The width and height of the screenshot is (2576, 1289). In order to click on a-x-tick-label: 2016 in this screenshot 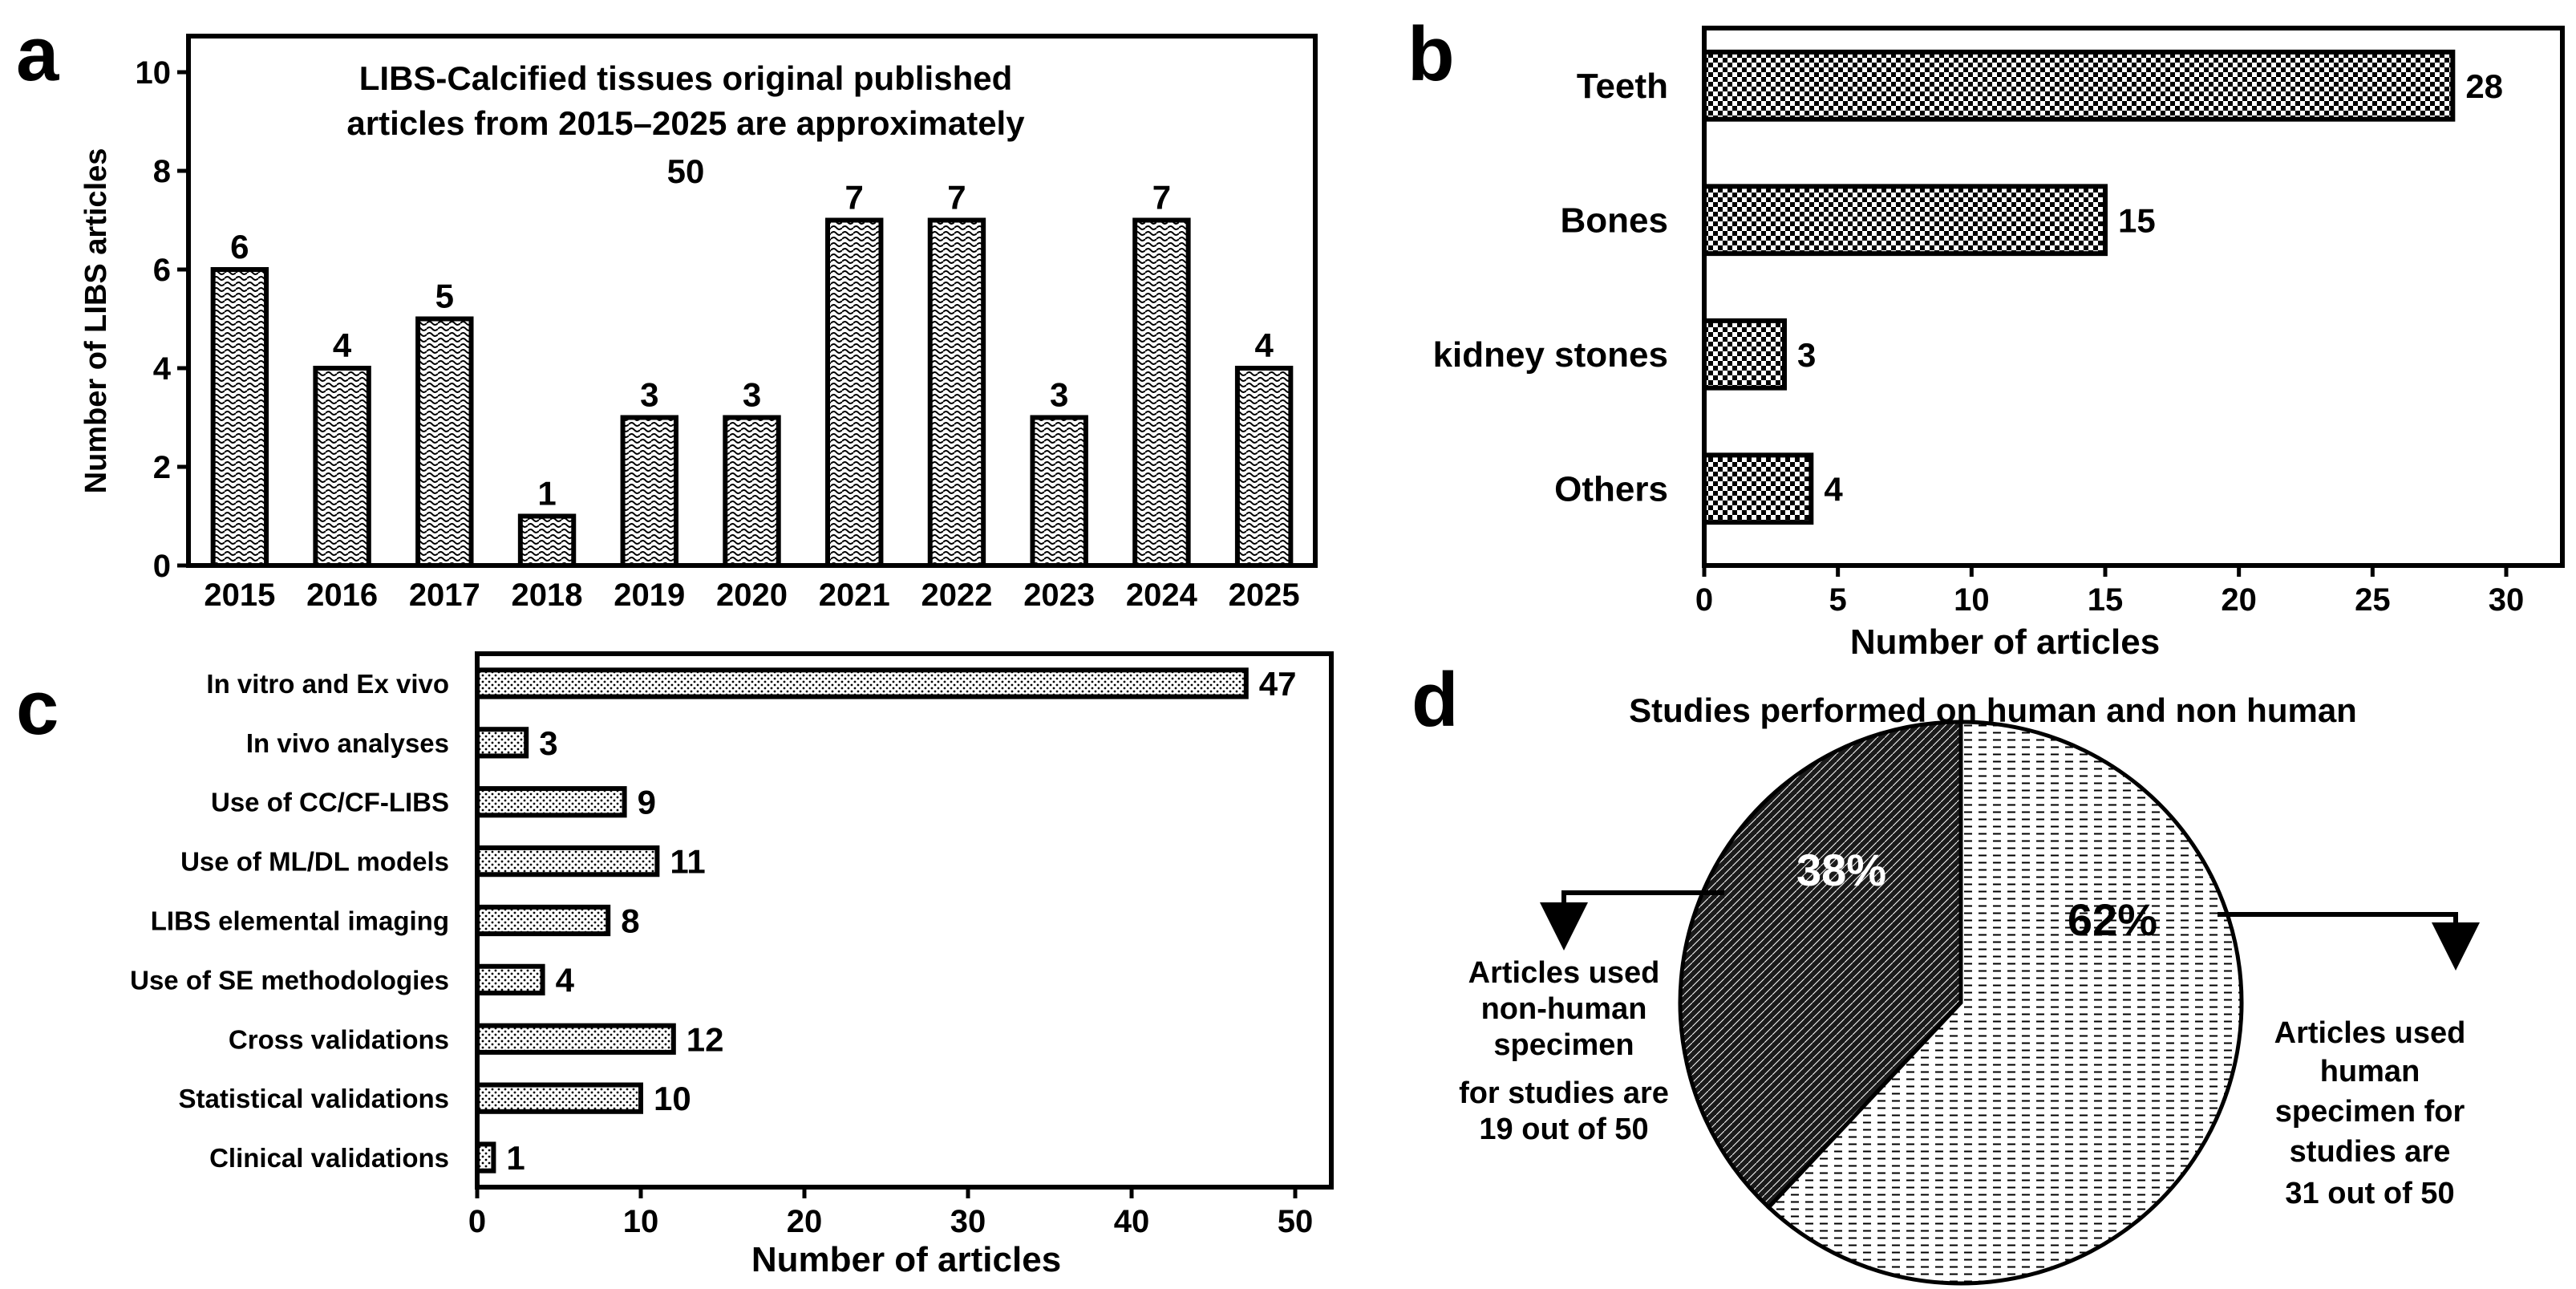, I will do `click(342, 595)`.